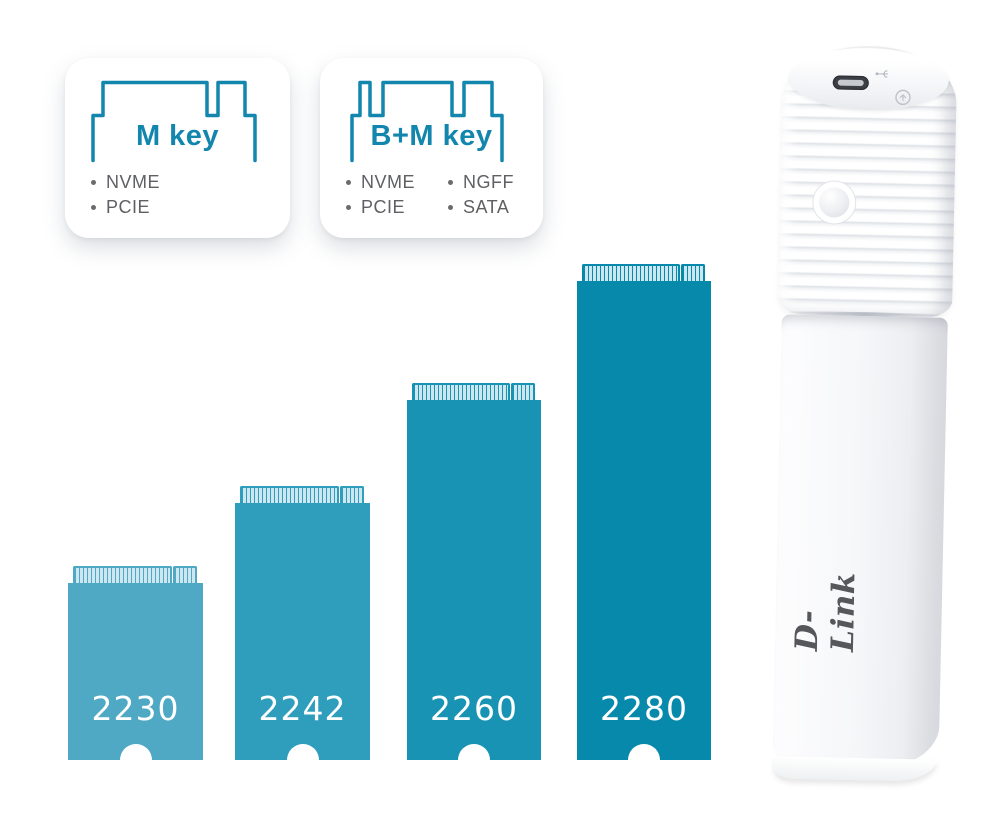 The height and width of the screenshot is (820, 1001). Describe the element at coordinates (881, 74) in the screenshot. I see `usb-icon` at that location.